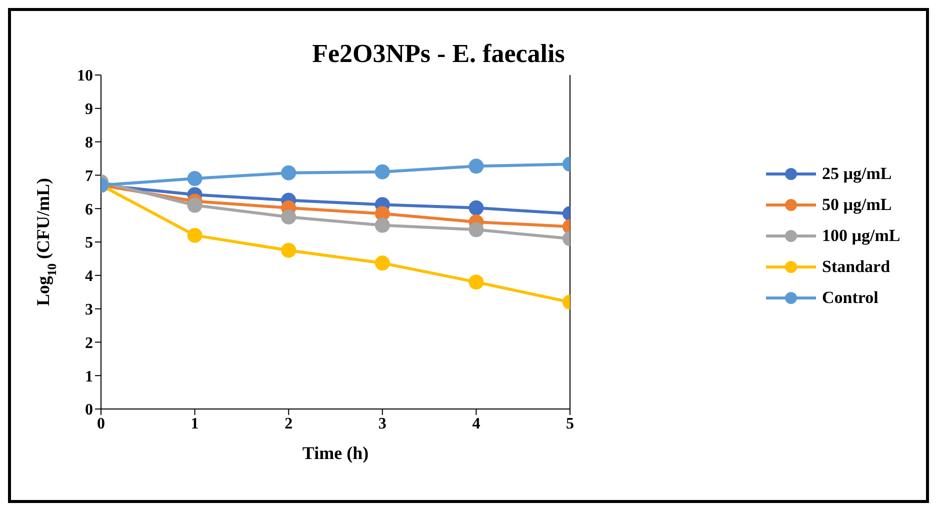  Describe the element at coordinates (438, 54) in the screenshot. I see `chart-title: Fe2O3NPs - E. faecalis` at that location.